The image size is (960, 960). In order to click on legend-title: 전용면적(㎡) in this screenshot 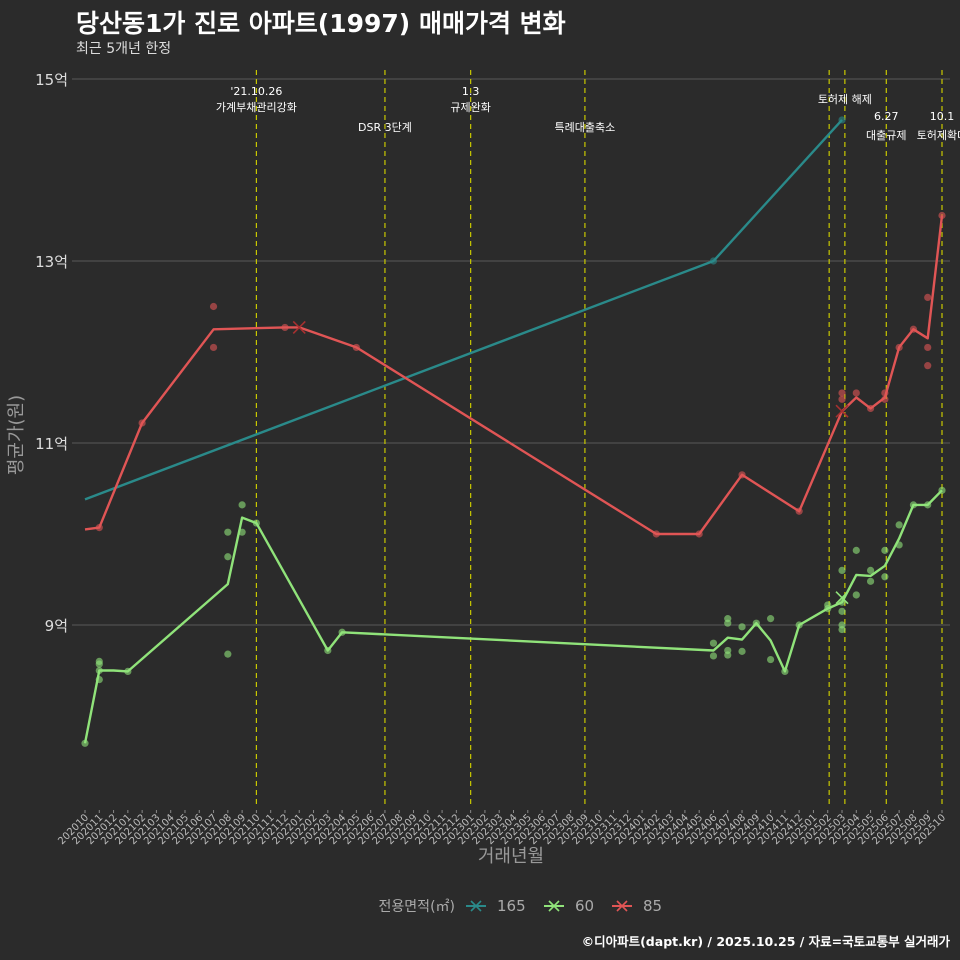, I will do `click(417, 907)`.